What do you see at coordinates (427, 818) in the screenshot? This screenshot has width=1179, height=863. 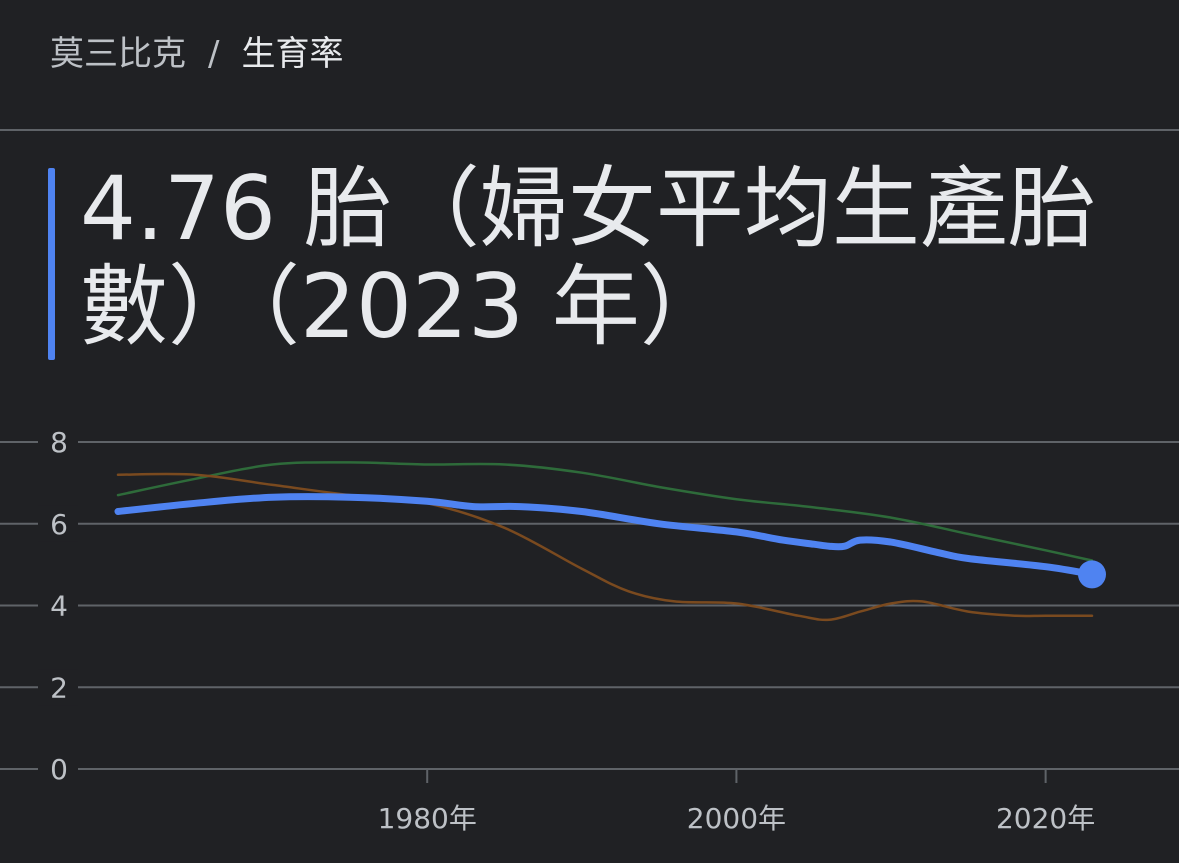 I see `x-tick-label: 1980年` at bounding box center [427, 818].